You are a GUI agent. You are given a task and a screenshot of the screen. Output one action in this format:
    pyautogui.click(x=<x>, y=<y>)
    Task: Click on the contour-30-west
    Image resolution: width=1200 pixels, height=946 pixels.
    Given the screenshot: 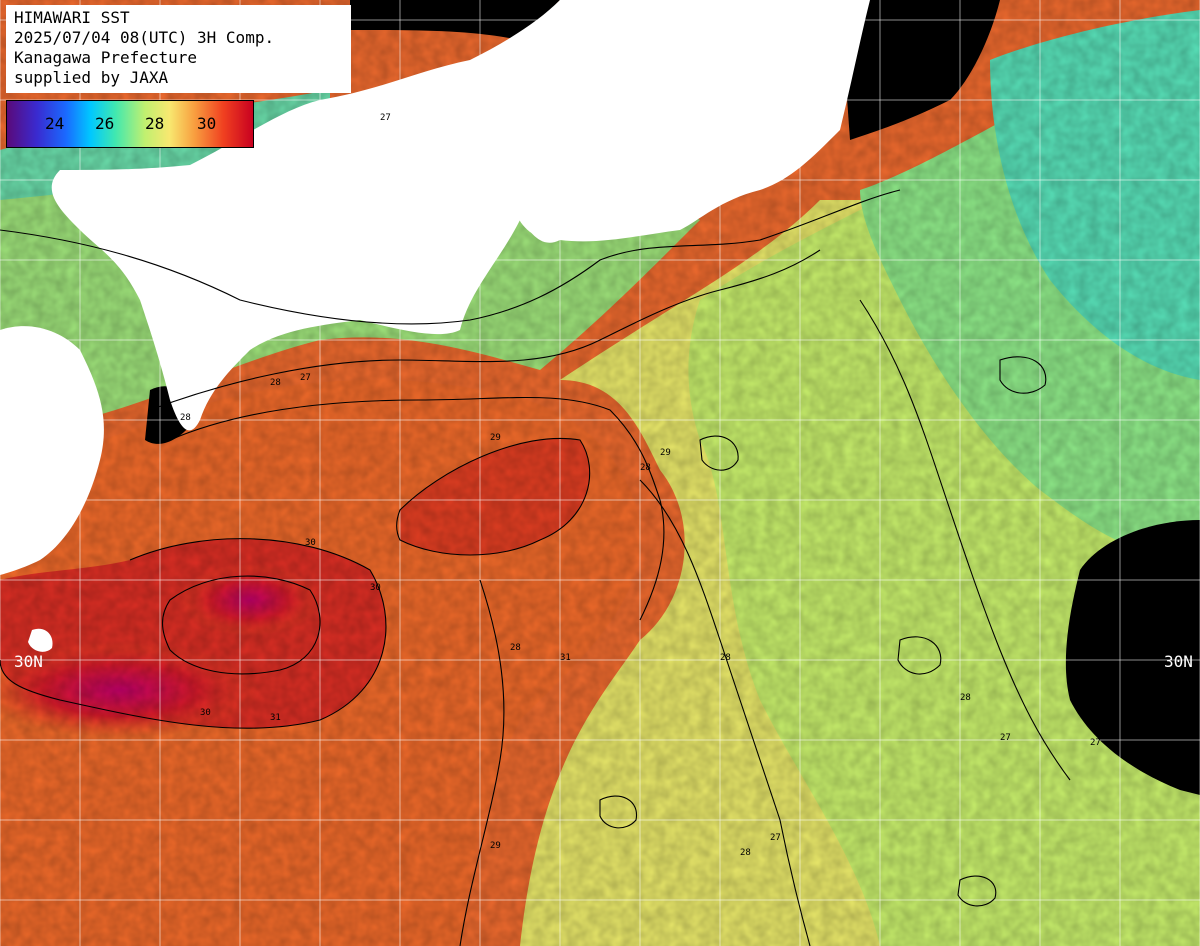 What is the action you would take?
    pyautogui.click(x=193, y=633)
    